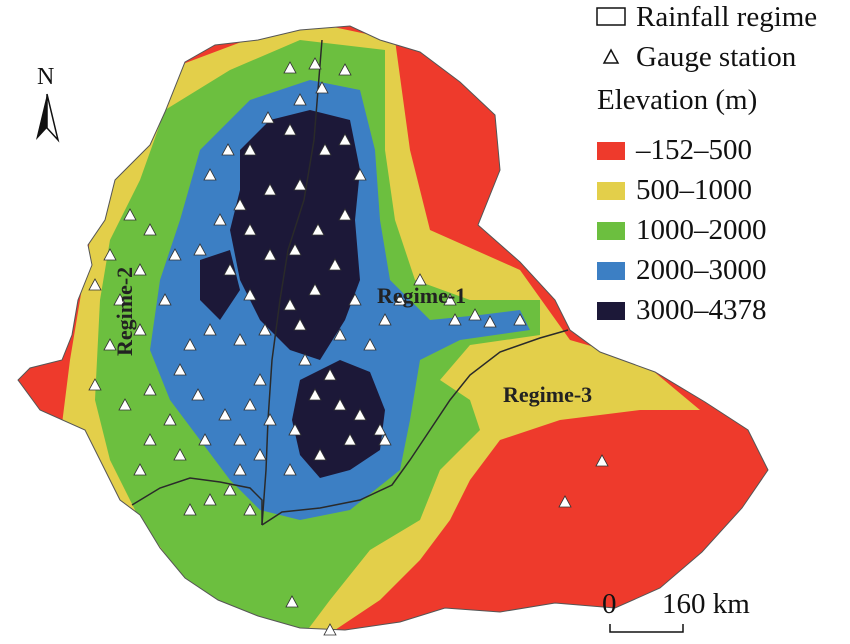 This screenshot has height=644, width=850. Describe the element at coordinates (706, 604) in the screenshot. I see `scale-distance: 160 km` at that location.